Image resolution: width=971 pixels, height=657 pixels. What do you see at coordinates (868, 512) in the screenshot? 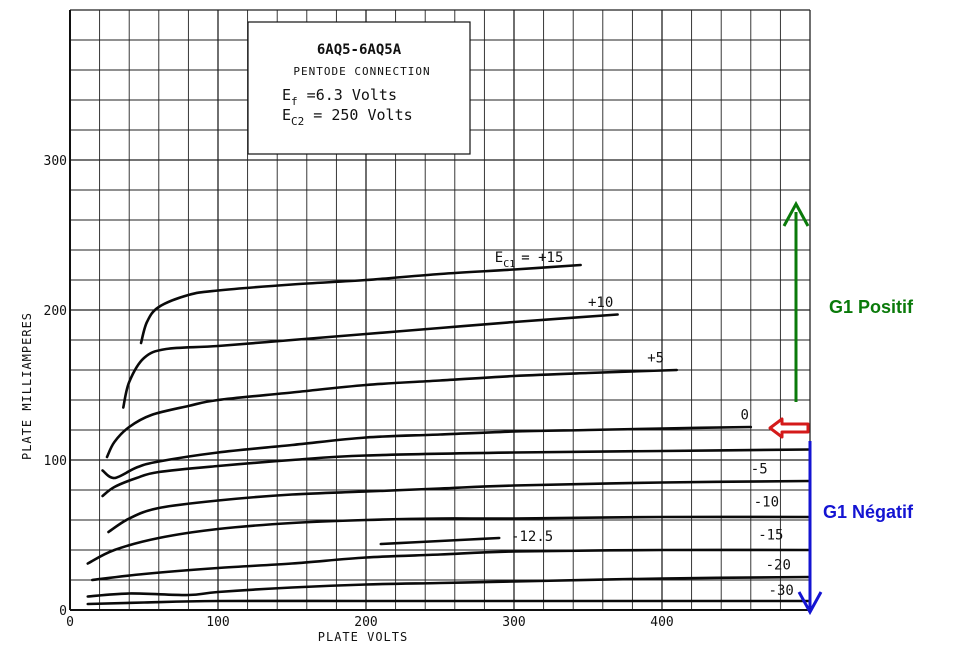
I see `negative-label: G1 Négatif` at bounding box center [868, 512].